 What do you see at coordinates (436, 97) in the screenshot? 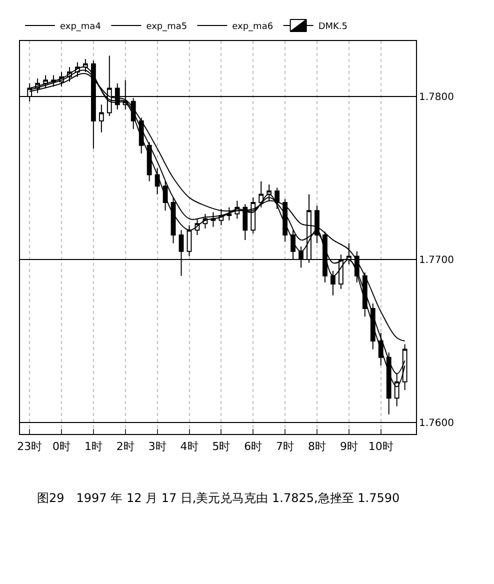
I see `y-tick-label: 1.7800` at bounding box center [436, 97].